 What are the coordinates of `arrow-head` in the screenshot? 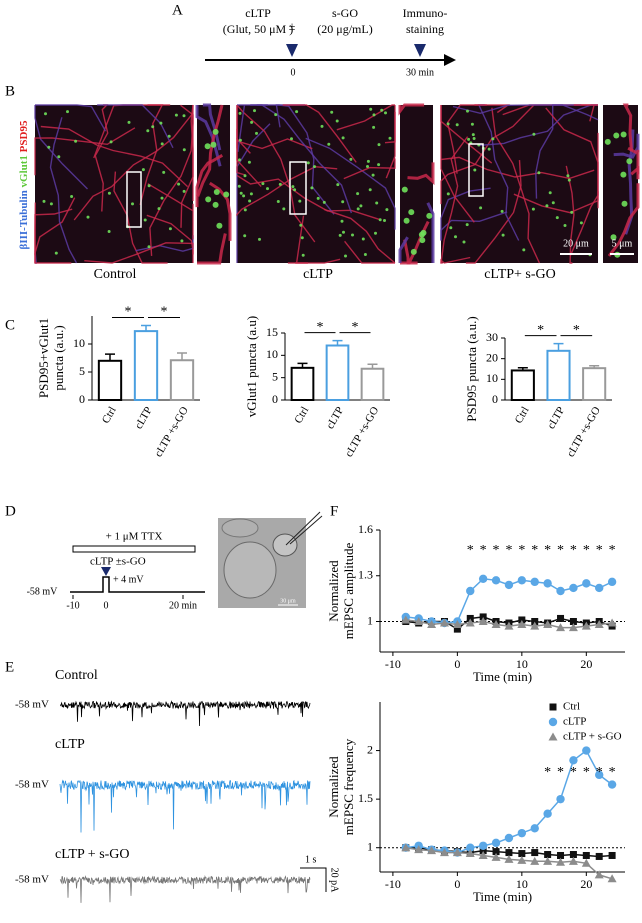 It's located at (450, 60).